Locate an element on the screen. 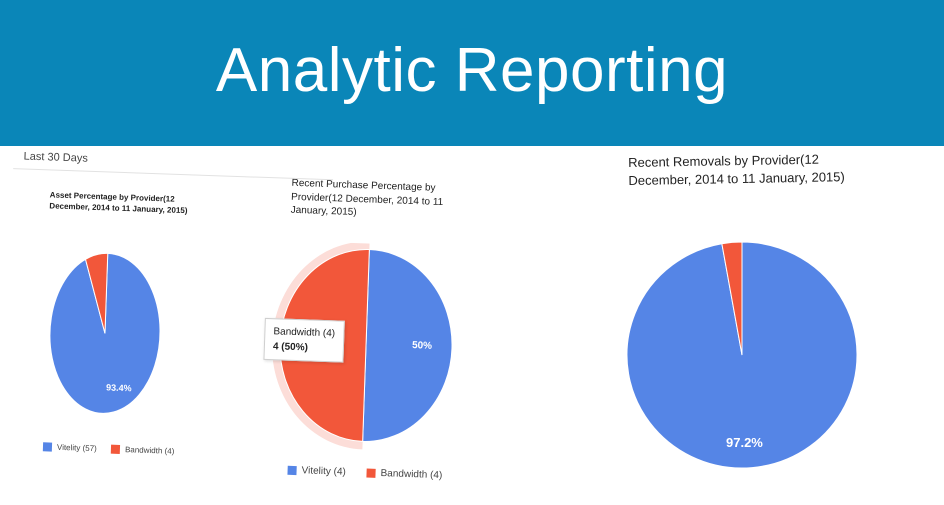 This screenshot has width=944, height=505. legend-item-vitelity: Vitelity (4) is located at coordinates (316, 471).